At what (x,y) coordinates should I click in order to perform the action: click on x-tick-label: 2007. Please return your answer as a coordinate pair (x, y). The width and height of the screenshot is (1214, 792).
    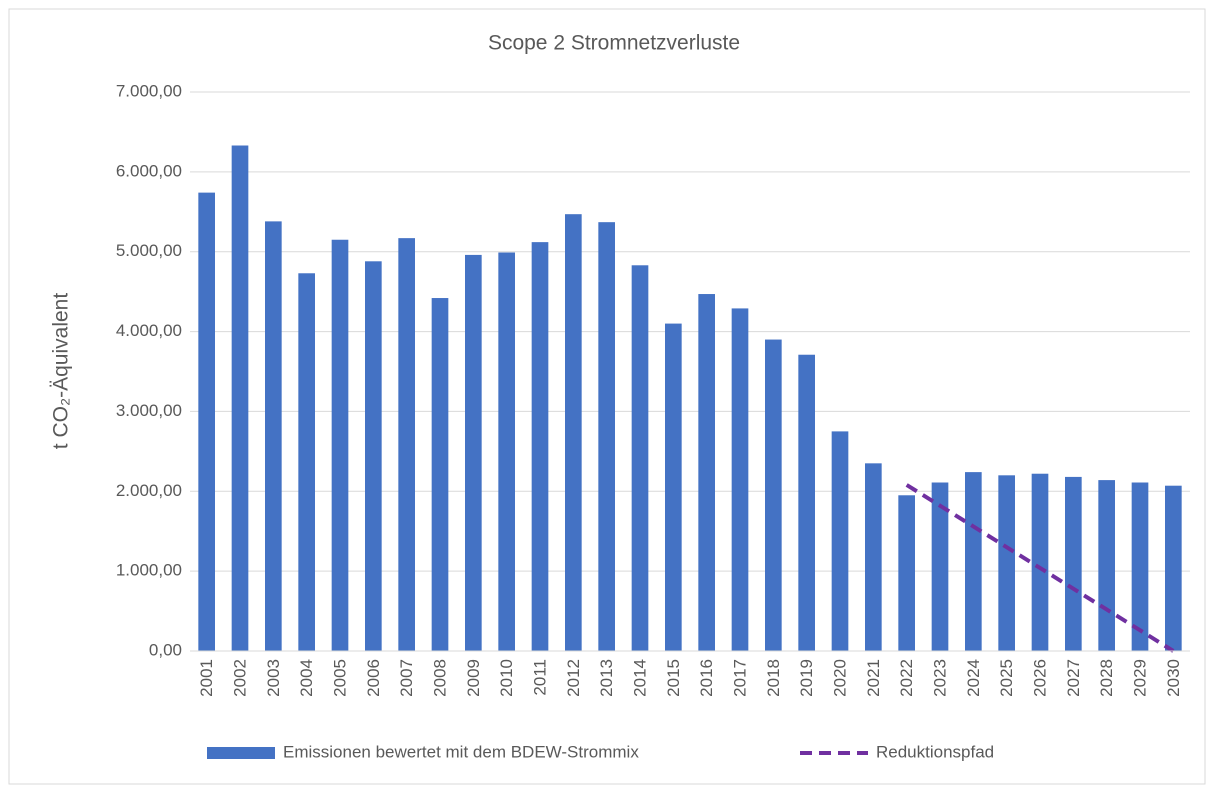
    Looking at the image, I should click on (406, 678).